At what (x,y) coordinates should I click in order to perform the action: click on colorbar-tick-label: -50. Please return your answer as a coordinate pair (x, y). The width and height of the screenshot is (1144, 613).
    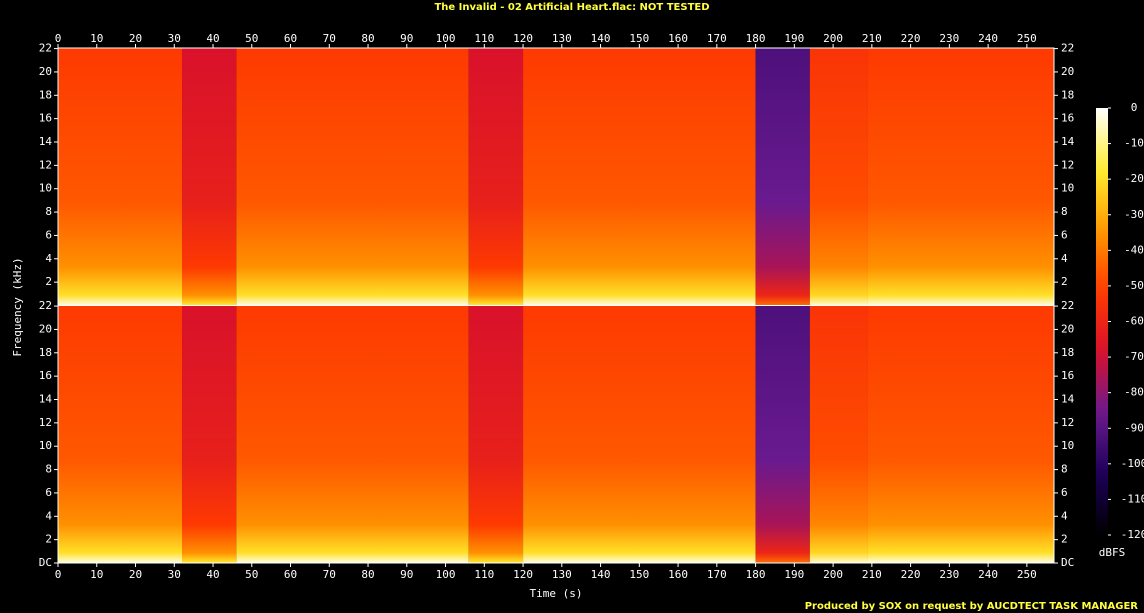
    Looking at the image, I should click on (1134, 285).